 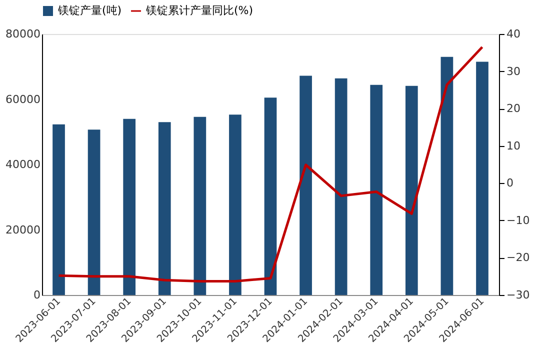 I want to click on y2-tick-label: −10, so click(x=518, y=220).